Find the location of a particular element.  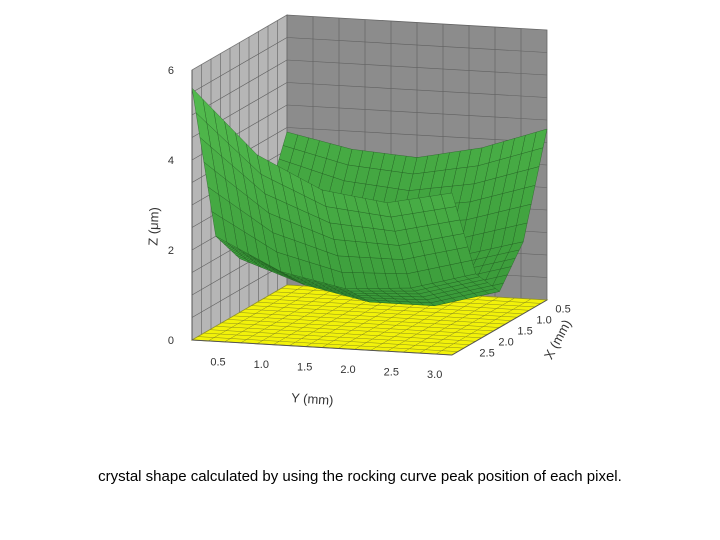

x-tick-label: 2.5 is located at coordinates (486, 353).